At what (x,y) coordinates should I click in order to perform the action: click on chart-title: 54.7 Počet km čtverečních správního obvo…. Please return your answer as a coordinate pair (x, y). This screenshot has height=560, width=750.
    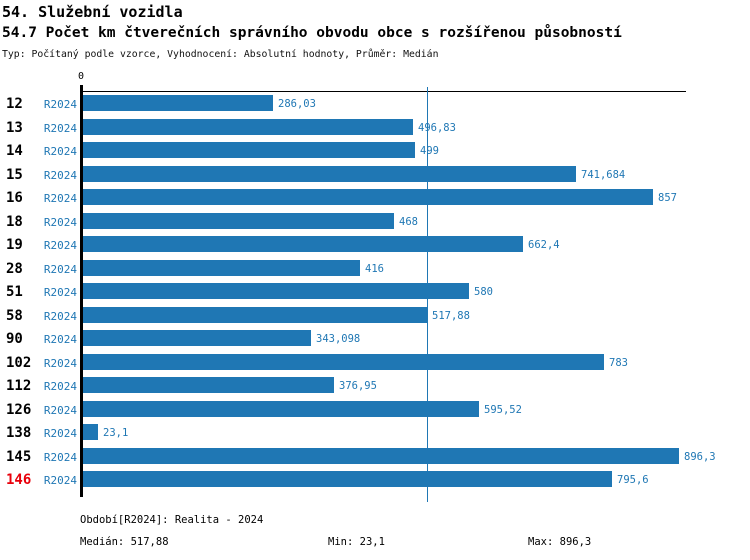
    Looking at the image, I should click on (312, 33).